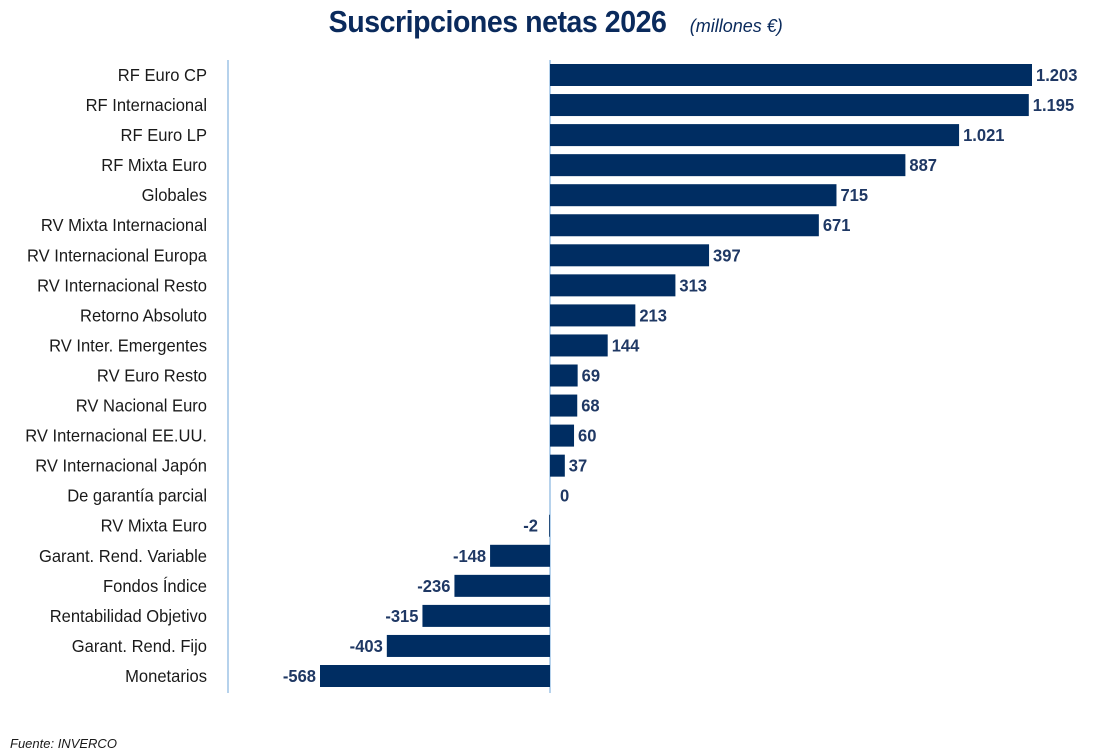  Describe the element at coordinates (152, 375) in the screenshot. I see `category-label: RV Euro Resto` at that location.